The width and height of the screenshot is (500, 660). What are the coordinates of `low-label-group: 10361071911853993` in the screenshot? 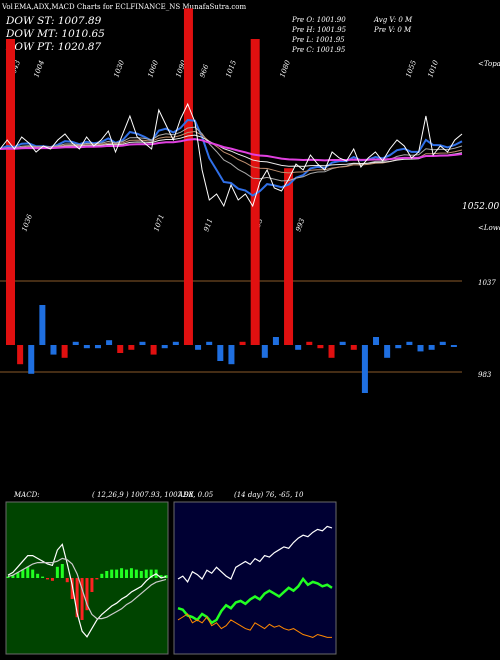 It's located at (163, 223).